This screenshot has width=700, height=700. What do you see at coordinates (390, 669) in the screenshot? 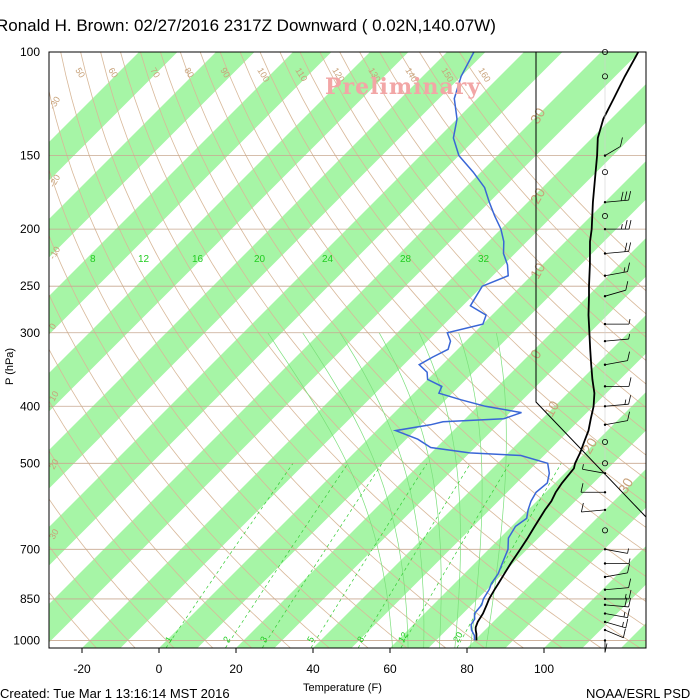
I see `x-tick-label: 60` at bounding box center [390, 669].